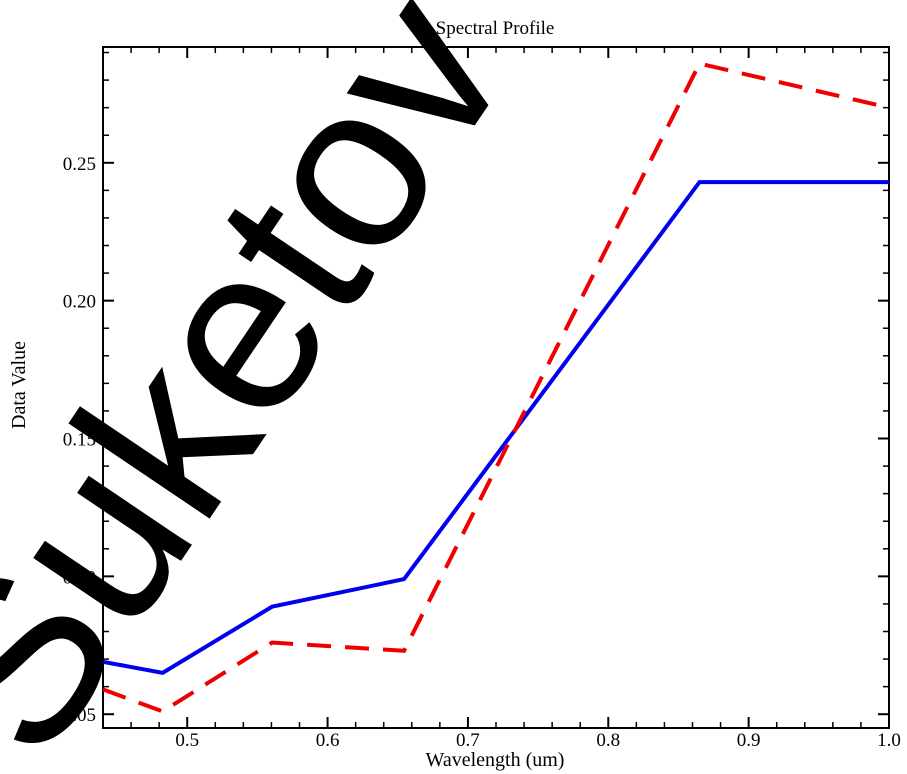 The width and height of the screenshot is (907, 774). What do you see at coordinates (187, 740) in the screenshot?
I see `x-tick-label: 0.5` at bounding box center [187, 740].